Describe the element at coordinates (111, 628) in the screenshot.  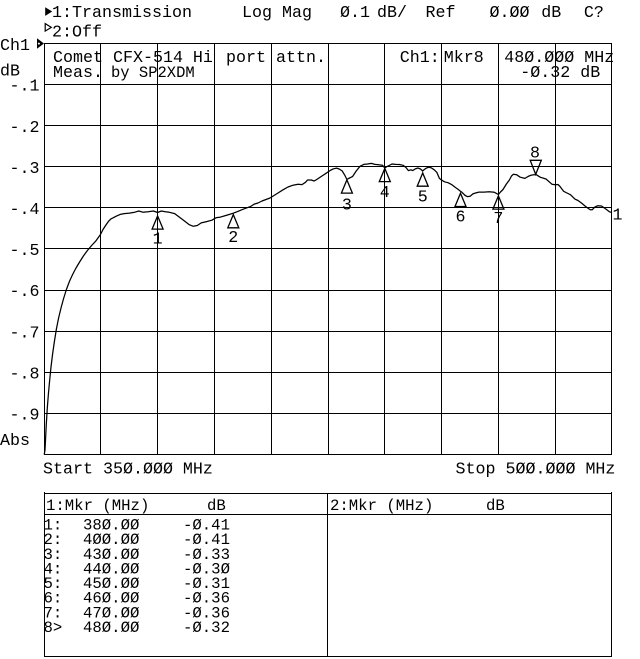
I see `svg-text: 48Ø.ØØ` at that location.